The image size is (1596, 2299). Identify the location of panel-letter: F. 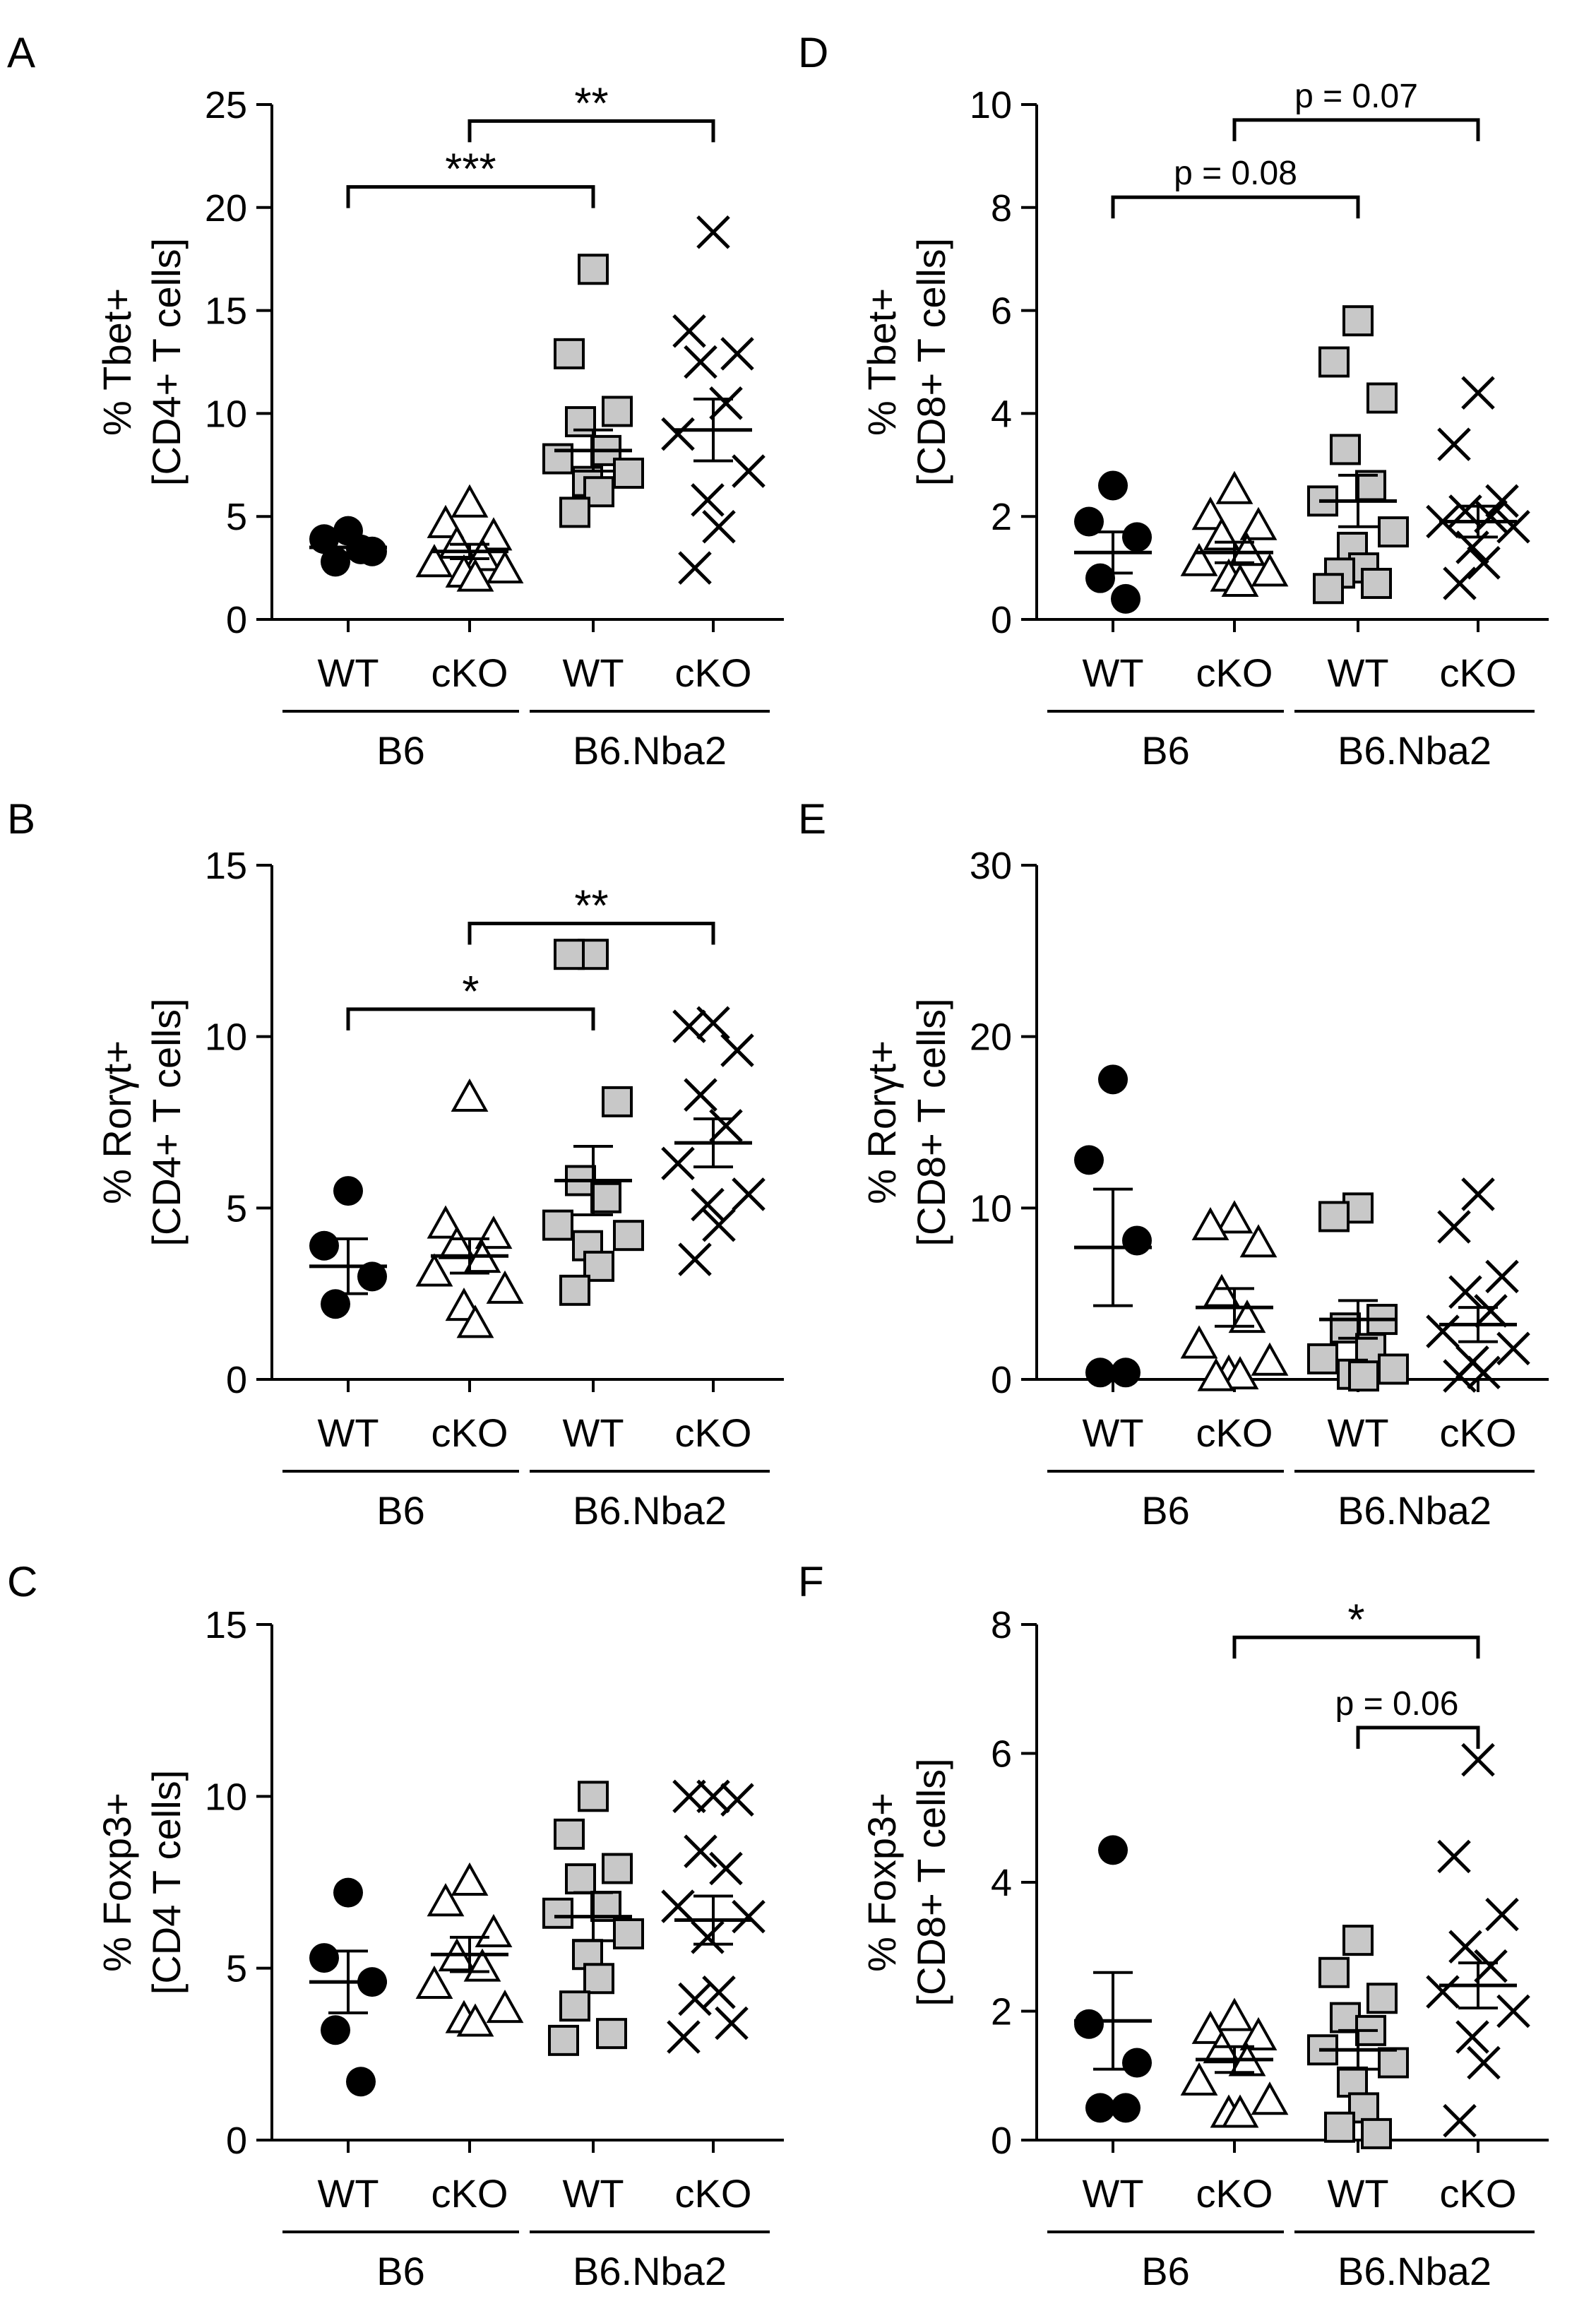
(811, 1581).